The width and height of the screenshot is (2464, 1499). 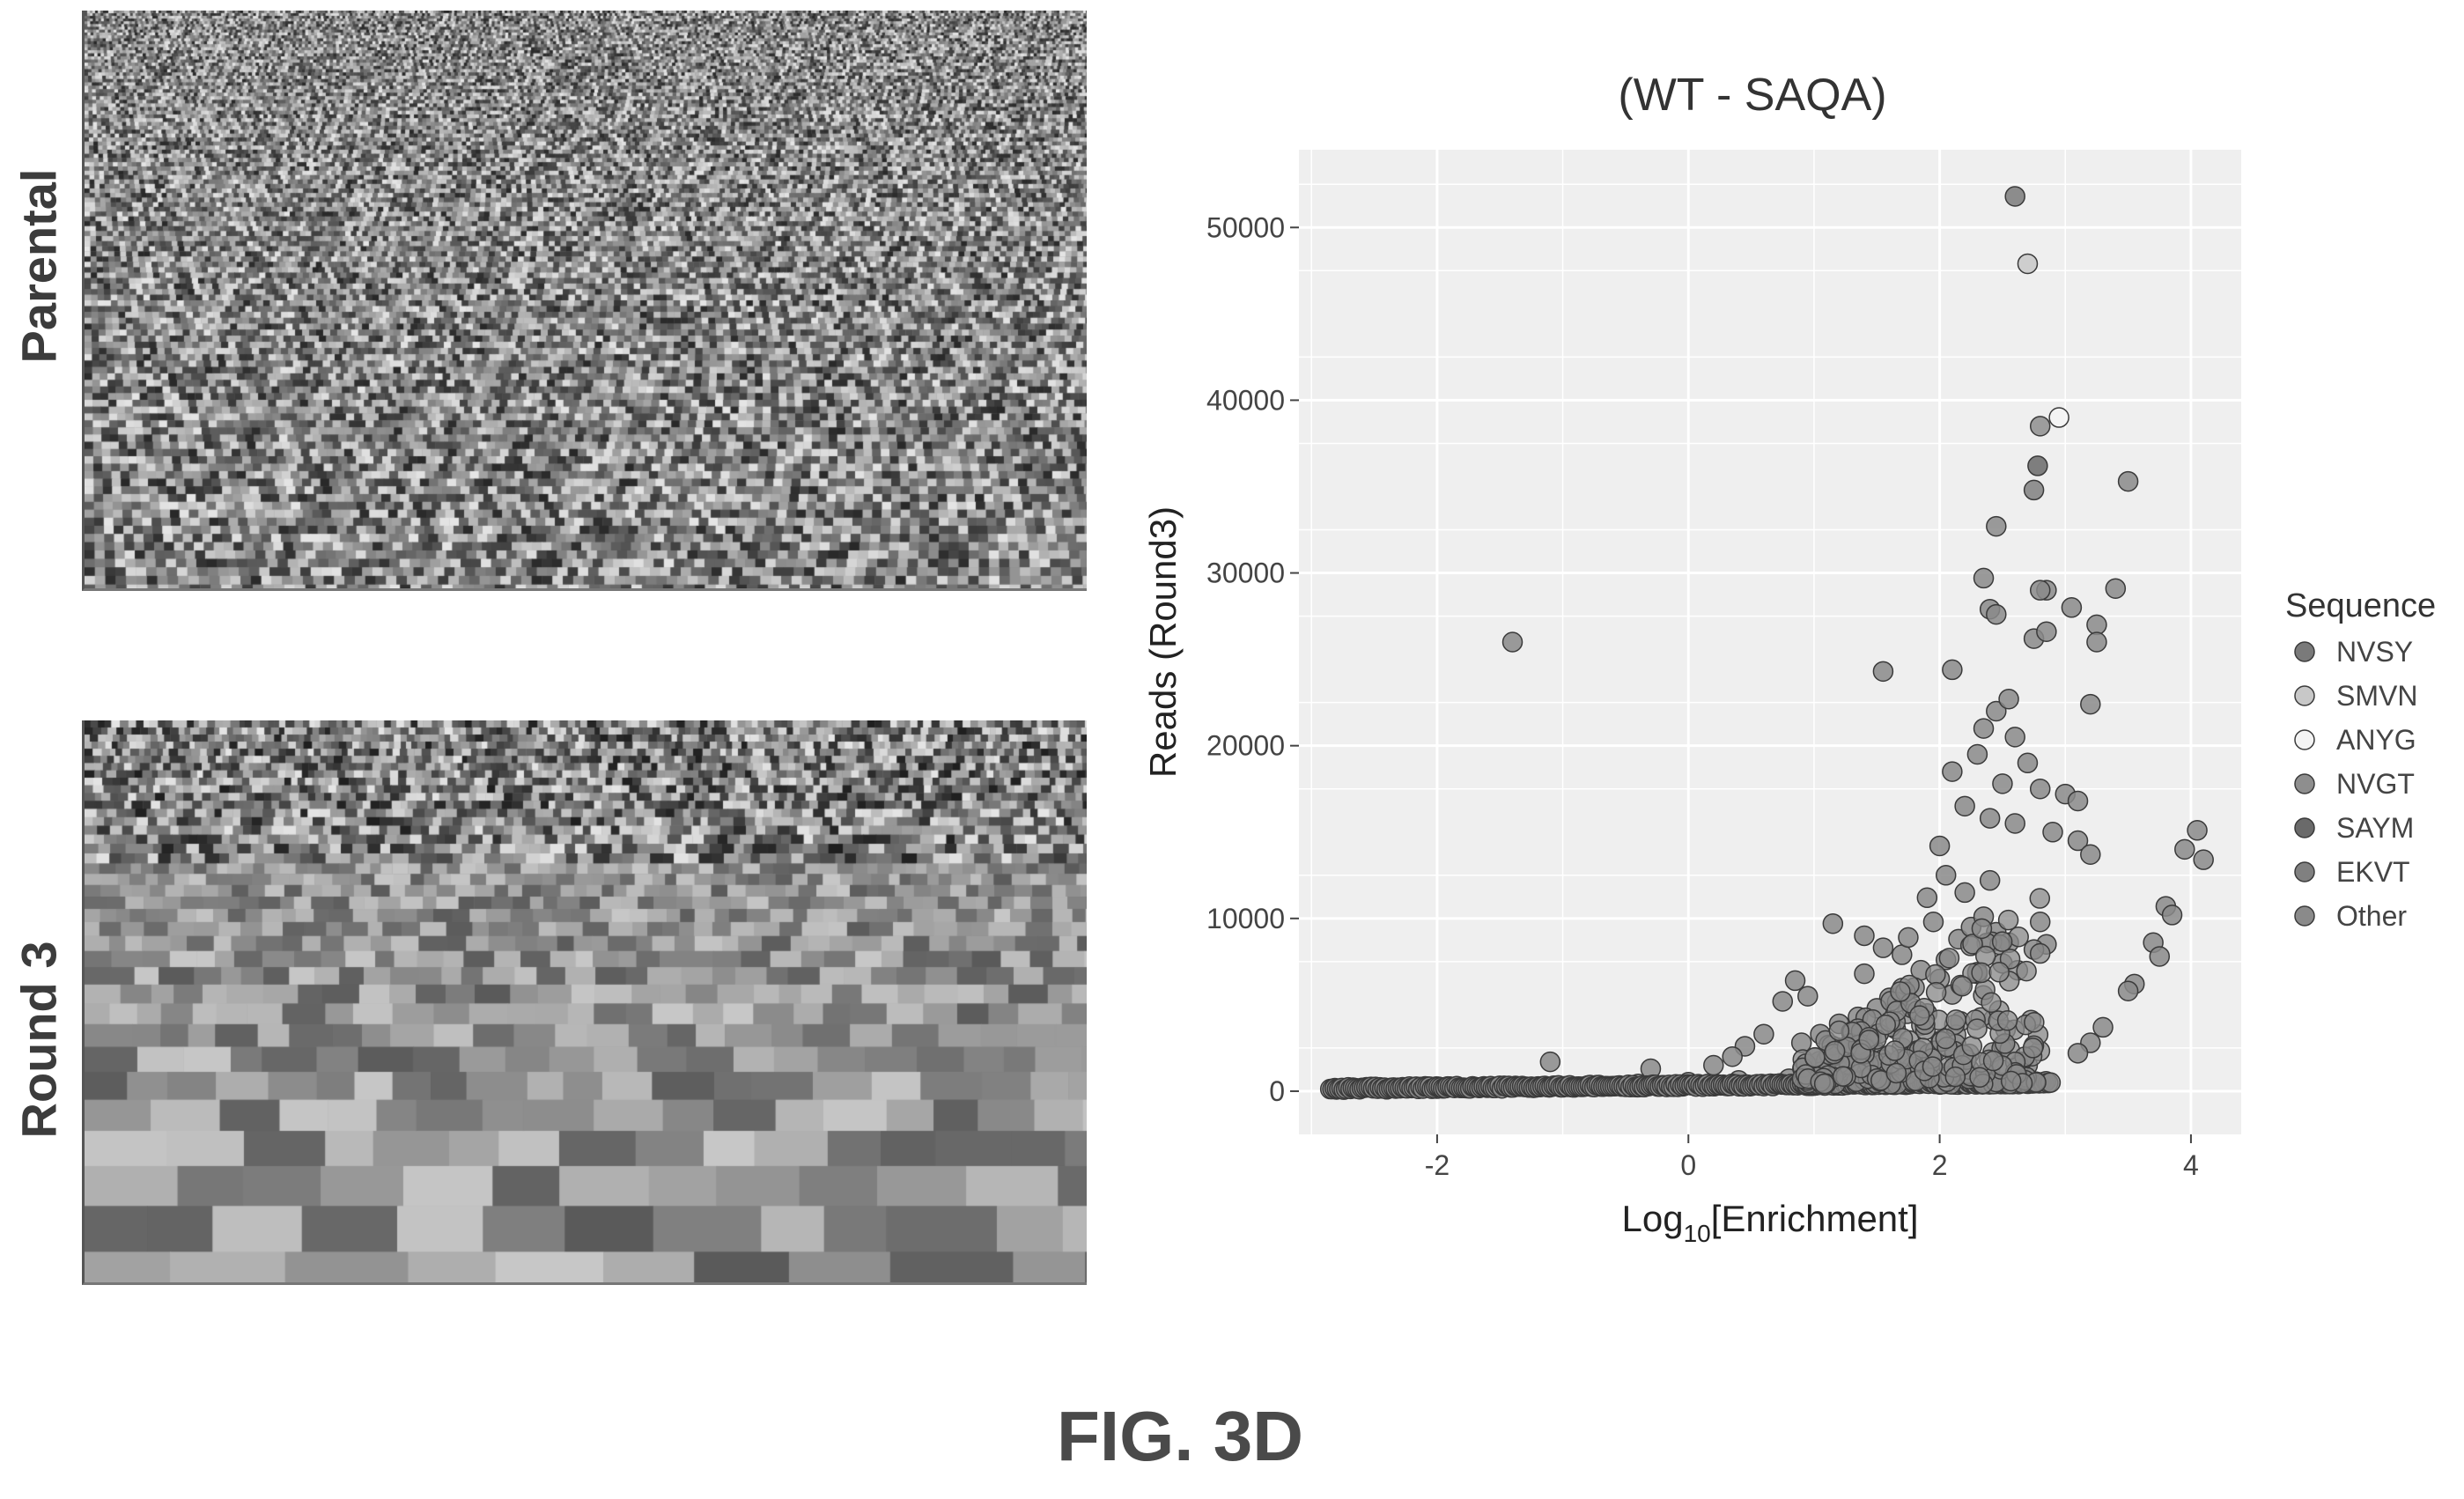 What do you see at coordinates (1770, 1223) in the screenshot?
I see `x-axis-title: Log10[Enrichment]` at bounding box center [1770, 1223].